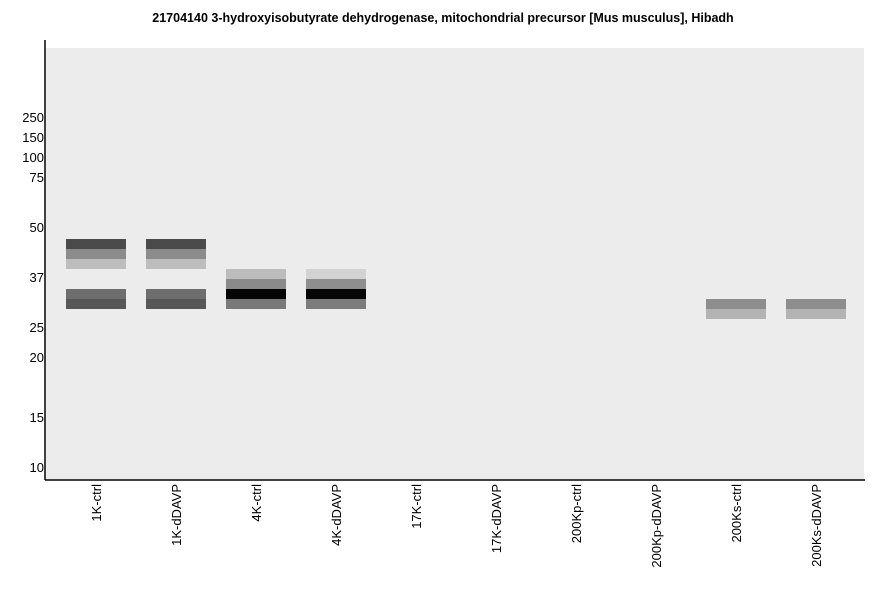 This screenshot has height=595, width=886. Describe the element at coordinates (37, 467) in the screenshot. I see `y-tick-label: 10` at that location.